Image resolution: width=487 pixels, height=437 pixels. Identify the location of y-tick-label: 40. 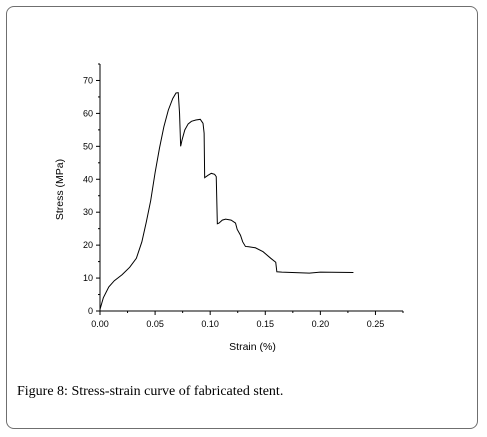
(88, 179).